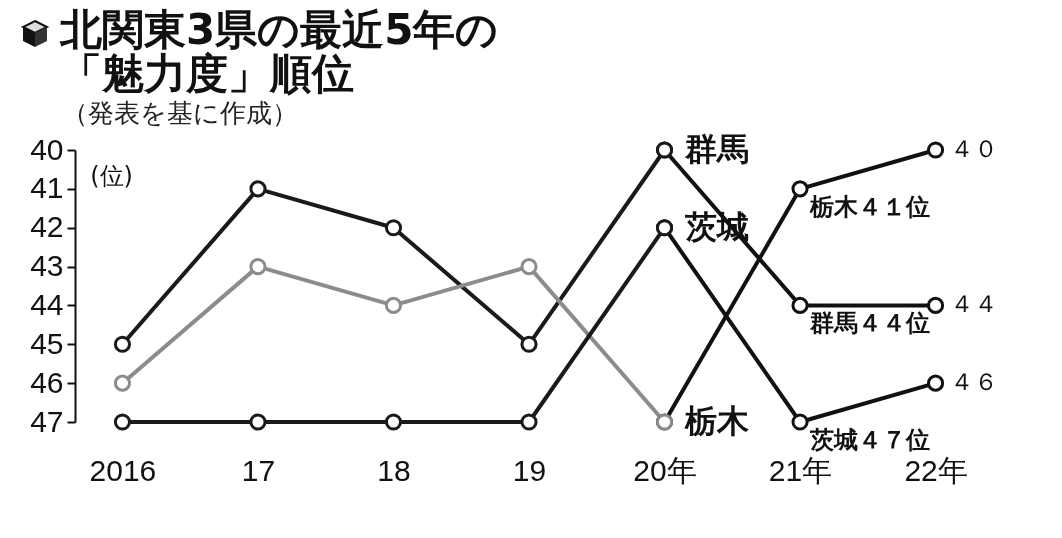  Describe the element at coordinates (258, 470) in the screenshot. I see `x-tick-label: 17` at that location.